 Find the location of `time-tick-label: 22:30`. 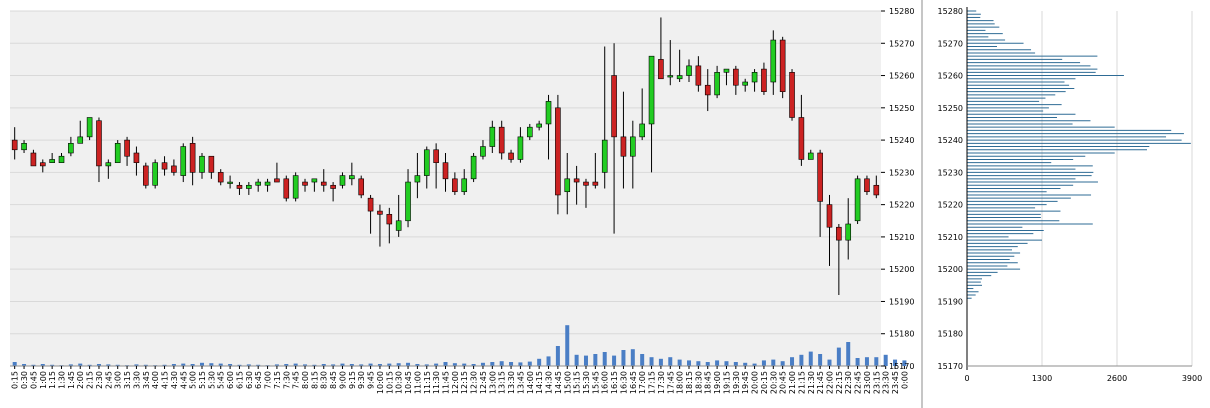

time-tick-label: 22:30 is located at coordinates (848, 382).